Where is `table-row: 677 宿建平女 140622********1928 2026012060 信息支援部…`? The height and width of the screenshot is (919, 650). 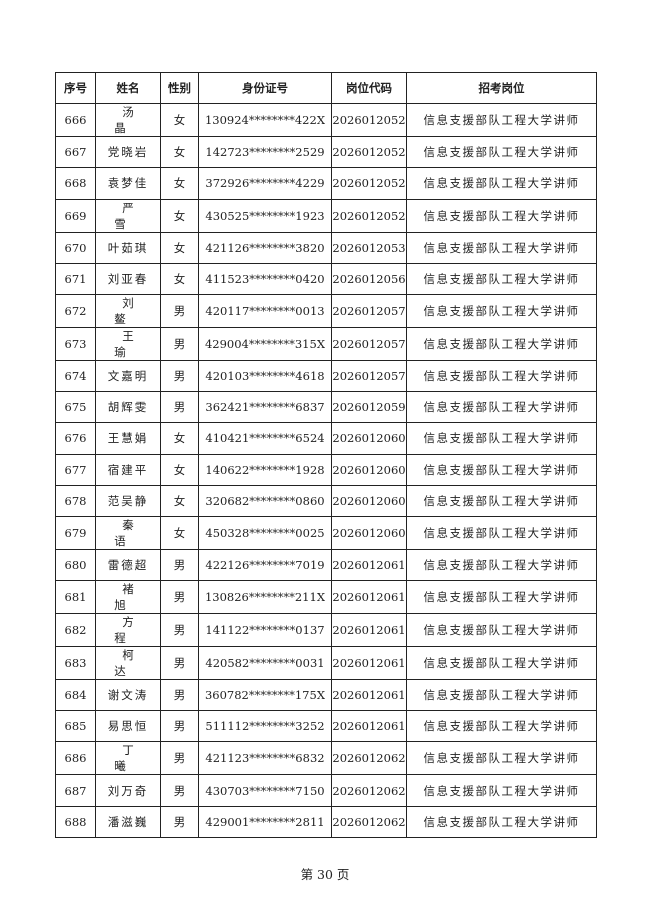 table-row: 677 宿建平女 140622********1928 2026012060 信息支援部… is located at coordinates (326, 469).